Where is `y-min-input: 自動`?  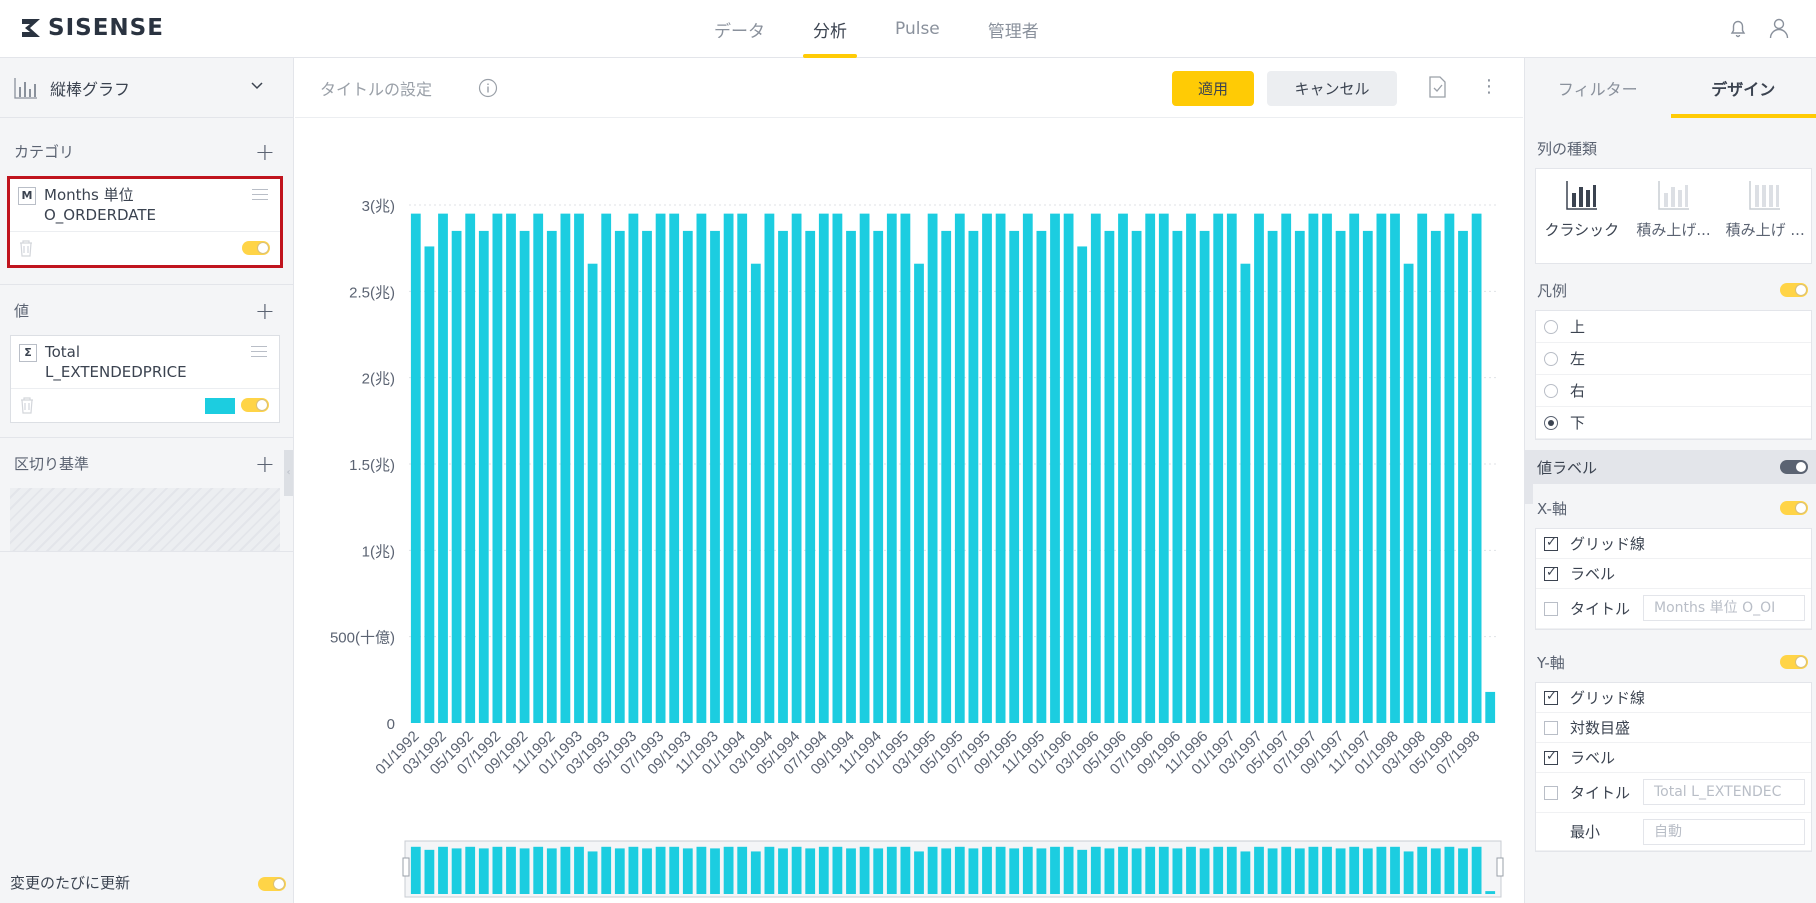
y-min-input: 自動 is located at coordinates (1724, 832).